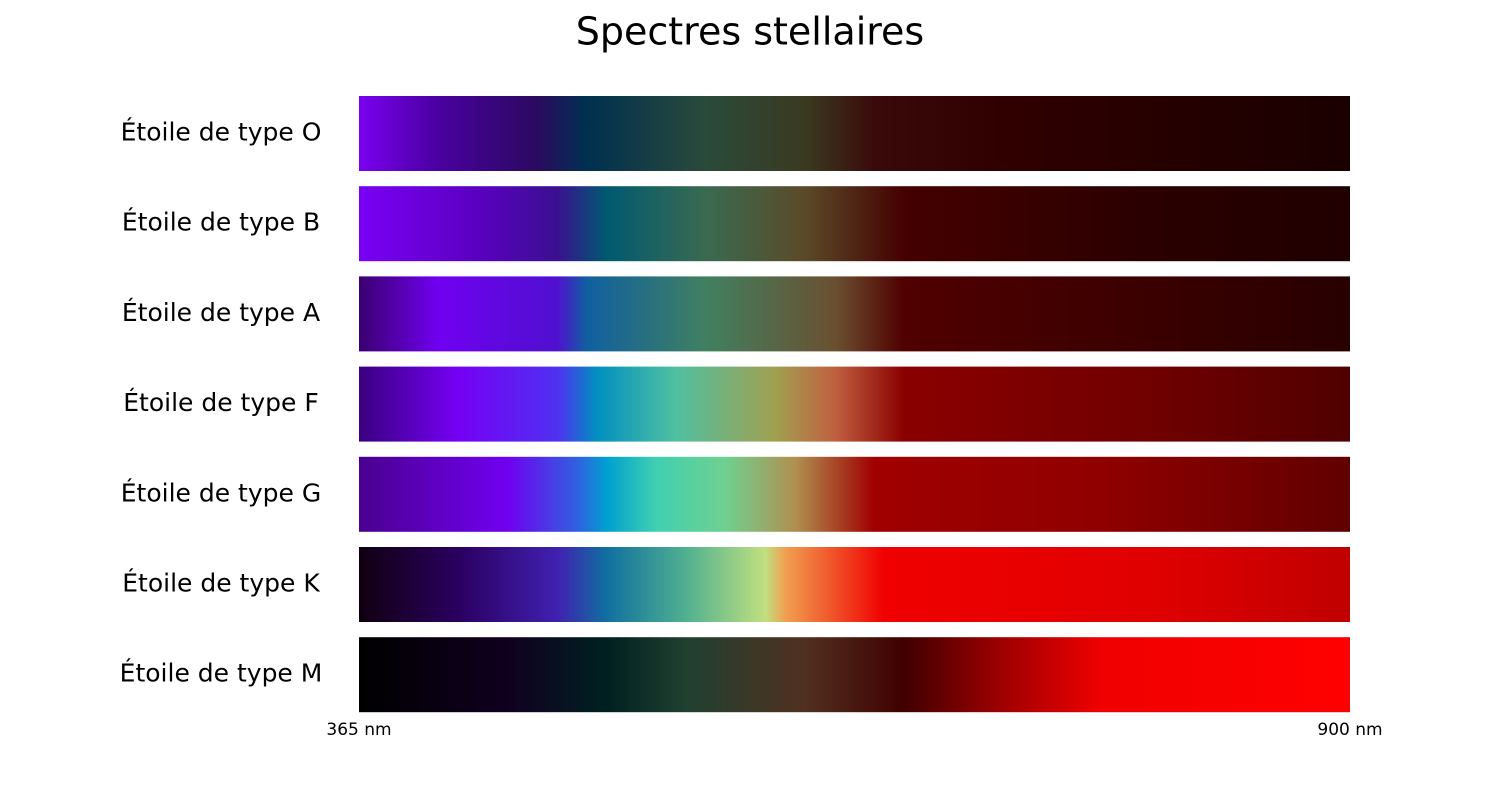  What do you see at coordinates (221, 673) in the screenshot?
I see `row-label: Étoile de type M` at bounding box center [221, 673].